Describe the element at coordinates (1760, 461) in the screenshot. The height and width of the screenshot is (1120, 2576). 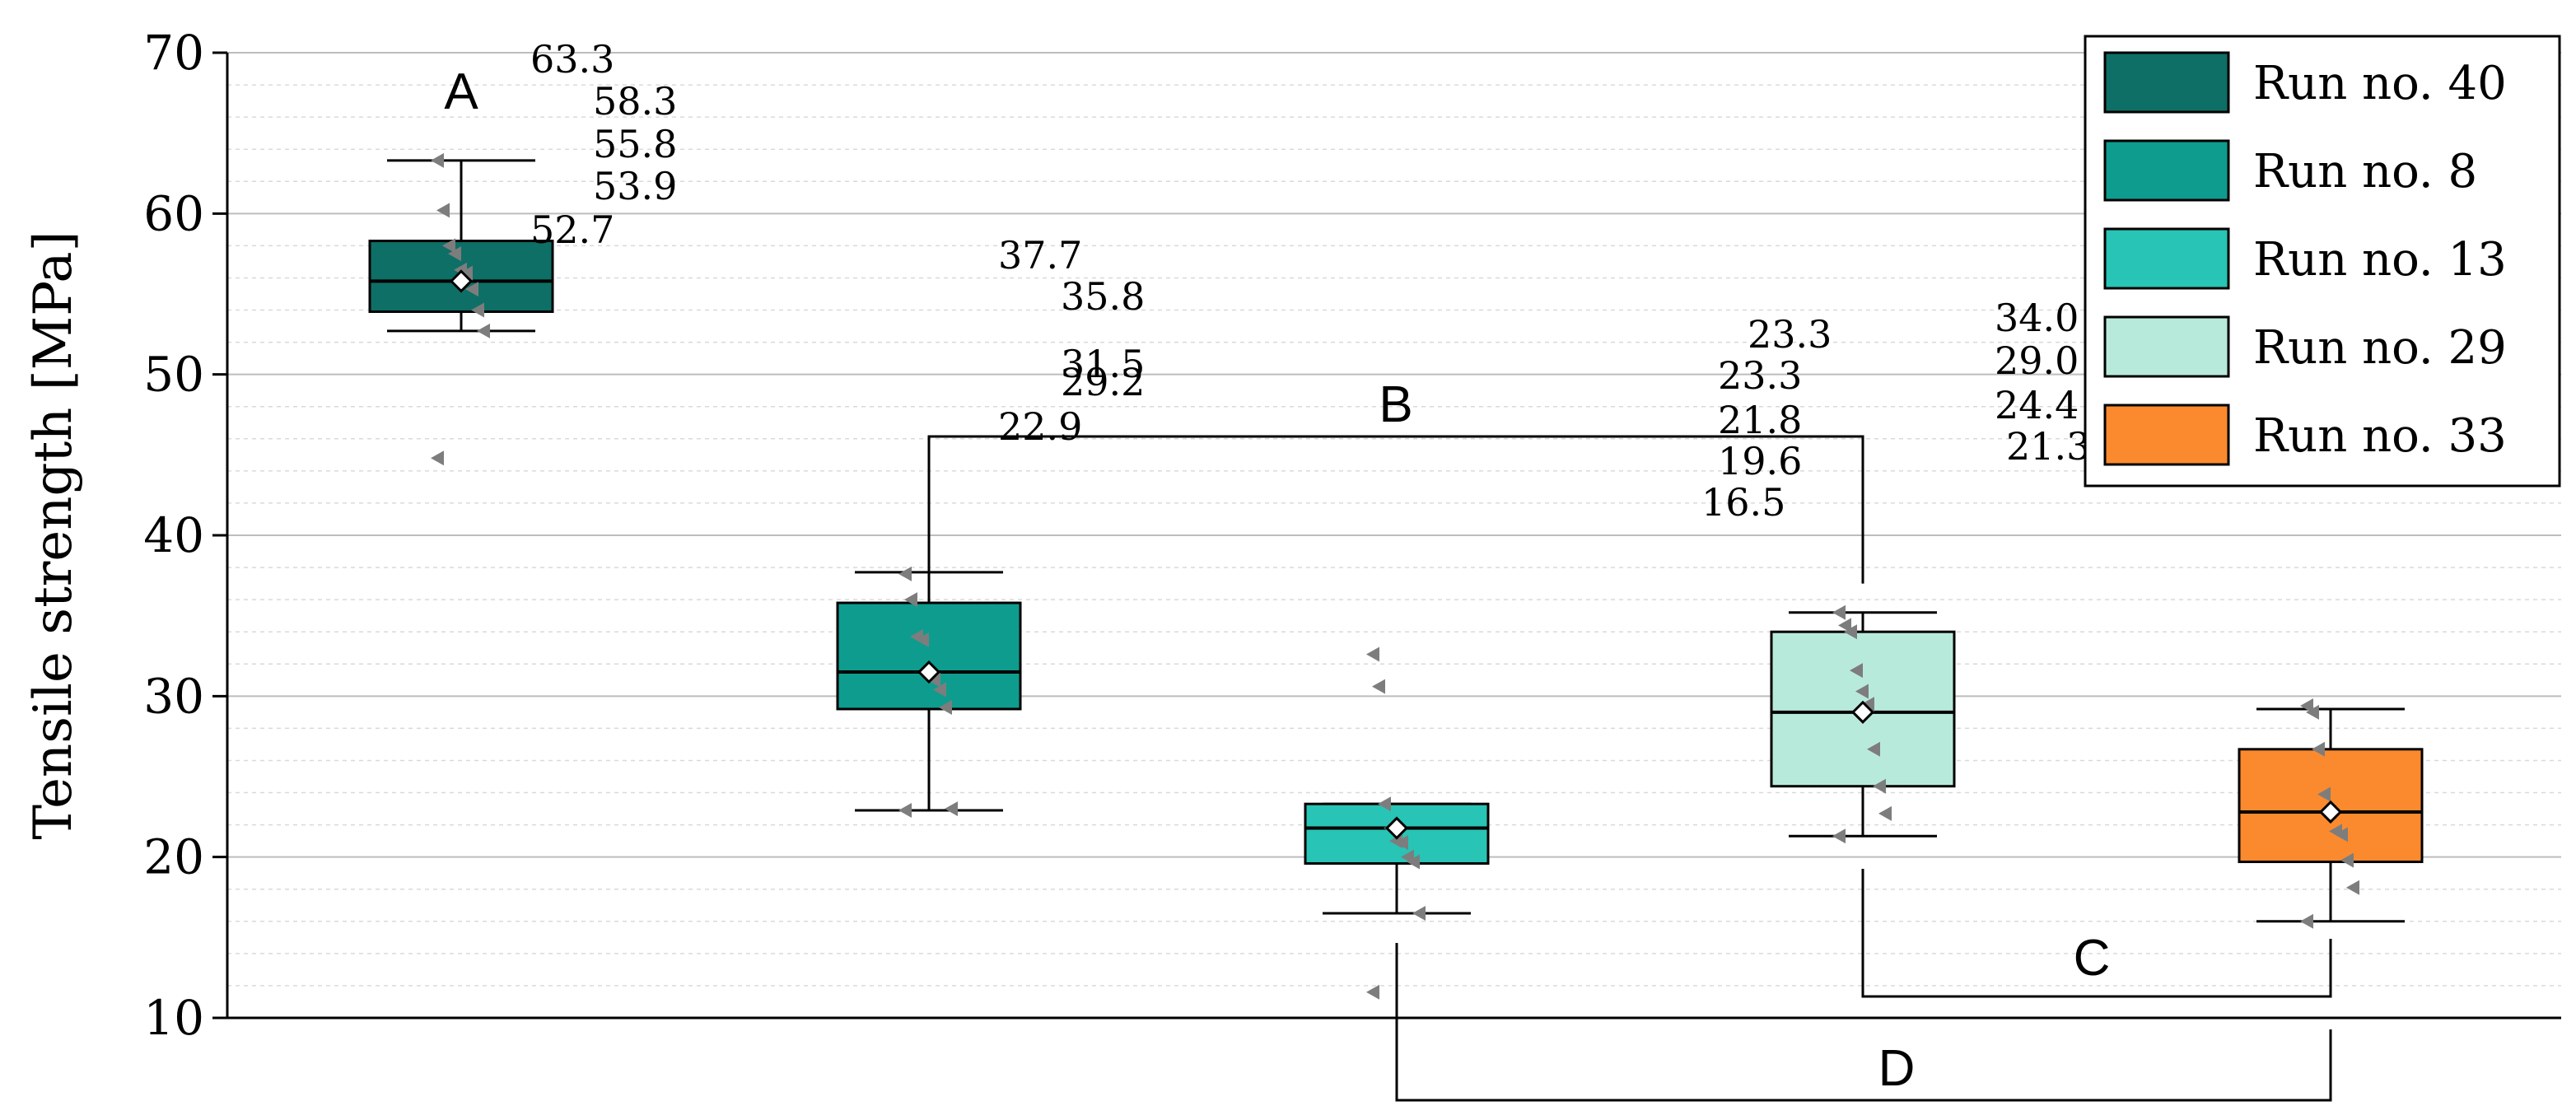
I see `value-label: 19.6` at that location.